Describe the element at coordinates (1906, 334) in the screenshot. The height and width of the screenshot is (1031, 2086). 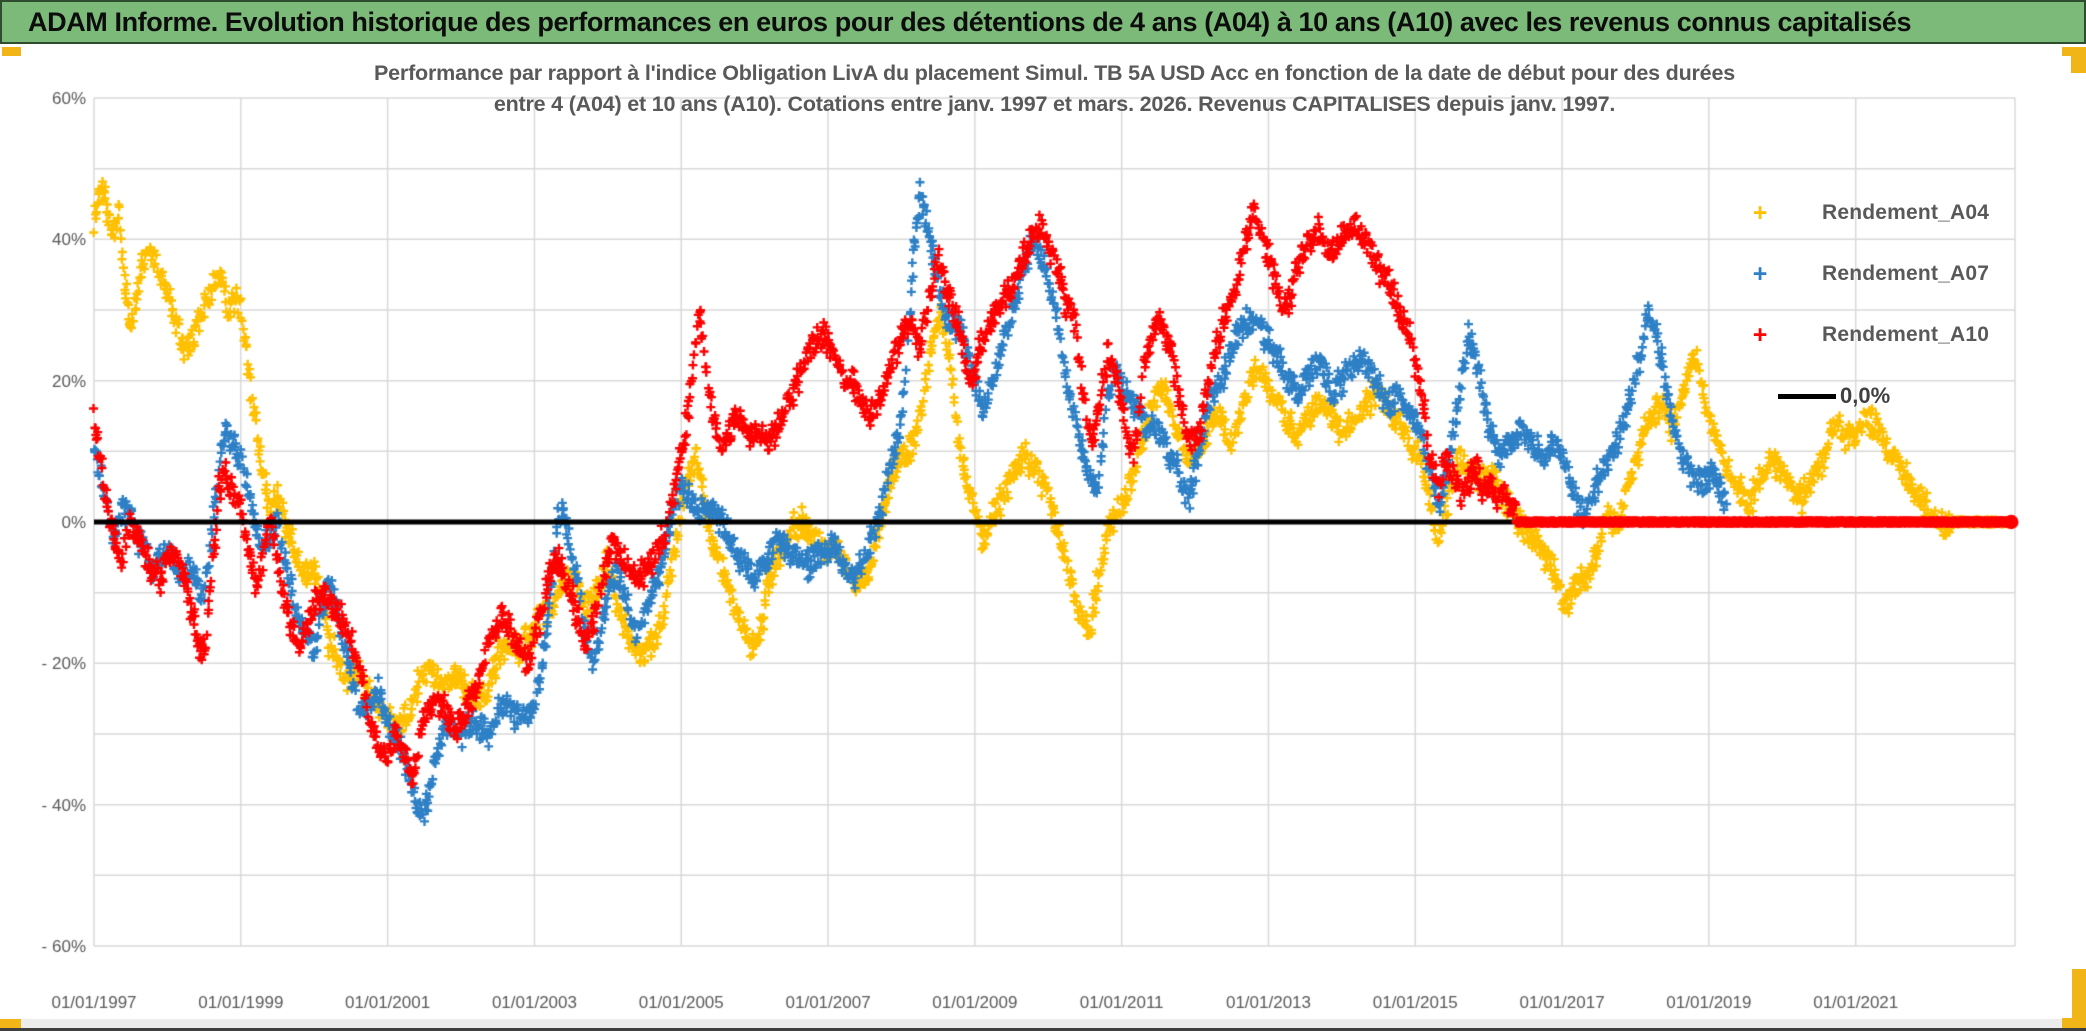
I see `legend-label: Rendement_A10` at that location.